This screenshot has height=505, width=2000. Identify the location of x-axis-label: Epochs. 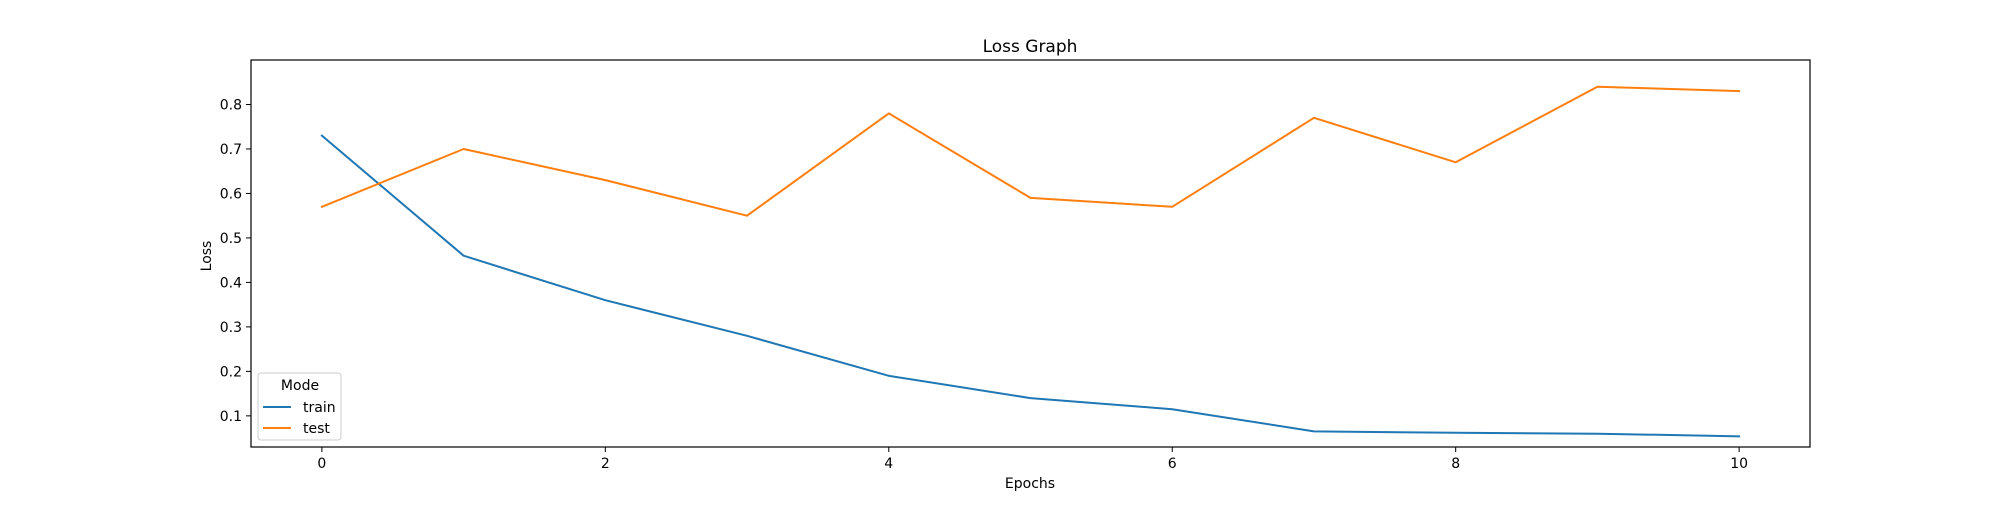
(1030, 484).